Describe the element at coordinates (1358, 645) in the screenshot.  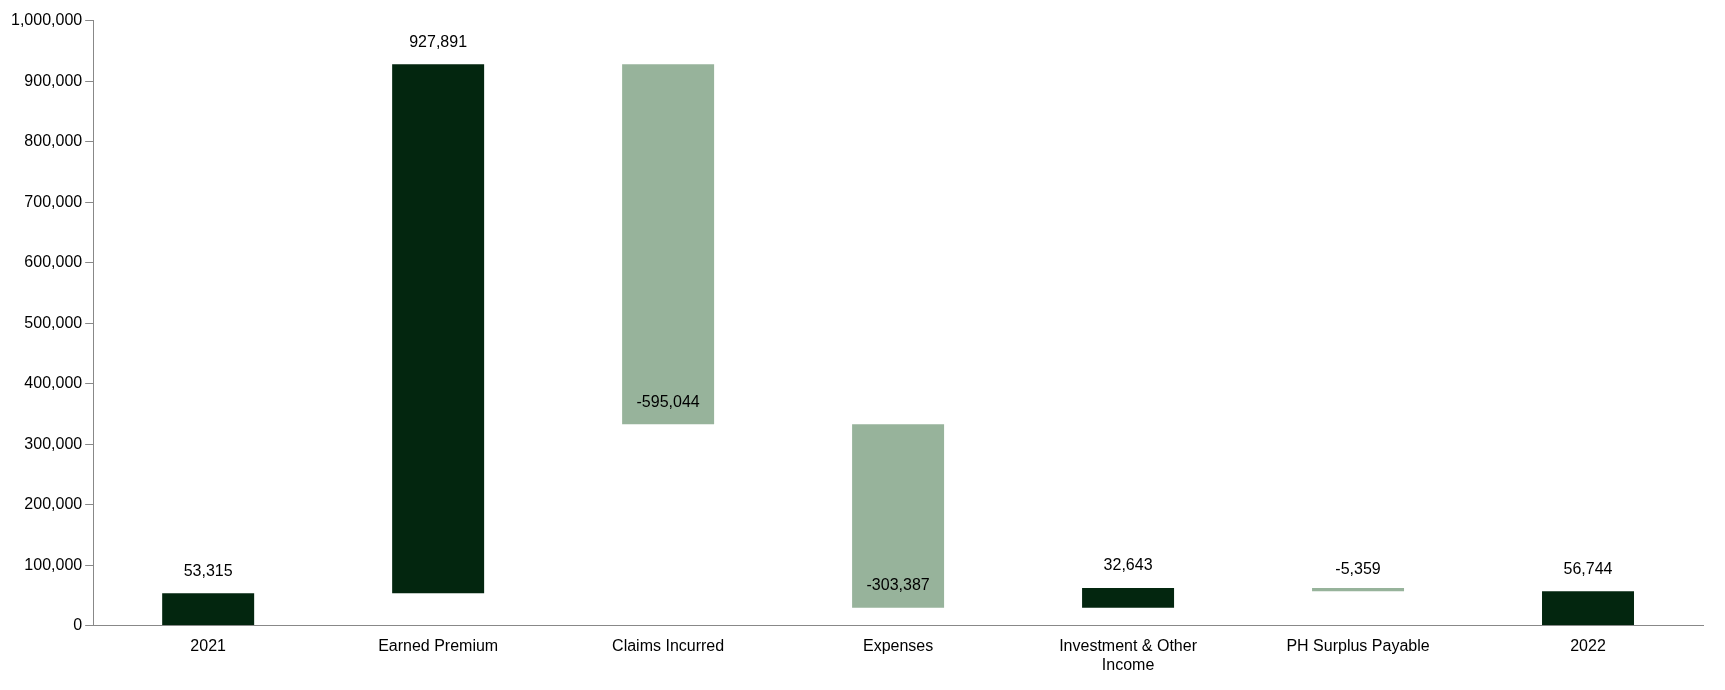
I see `x-tick-label: PH Surplus Payable` at that location.